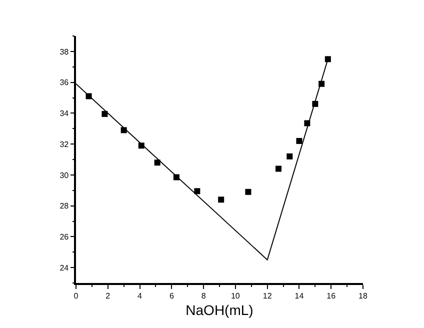 The width and height of the screenshot is (424, 328). I want to click on y-tick-label: 26, so click(65, 237).